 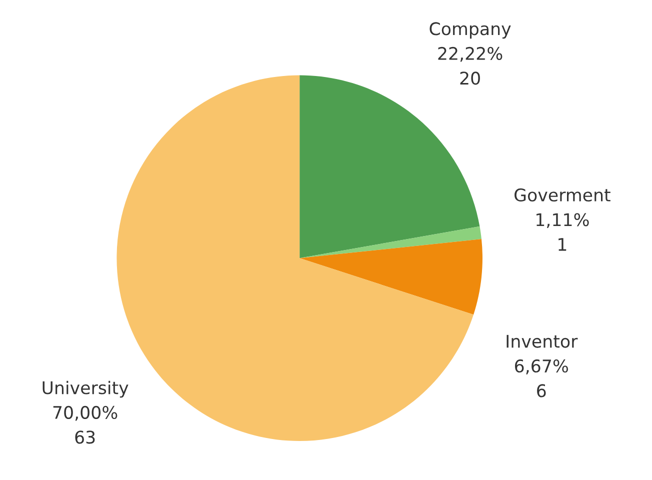 I want to click on data-label: 1,11% 1, so click(x=562, y=232).